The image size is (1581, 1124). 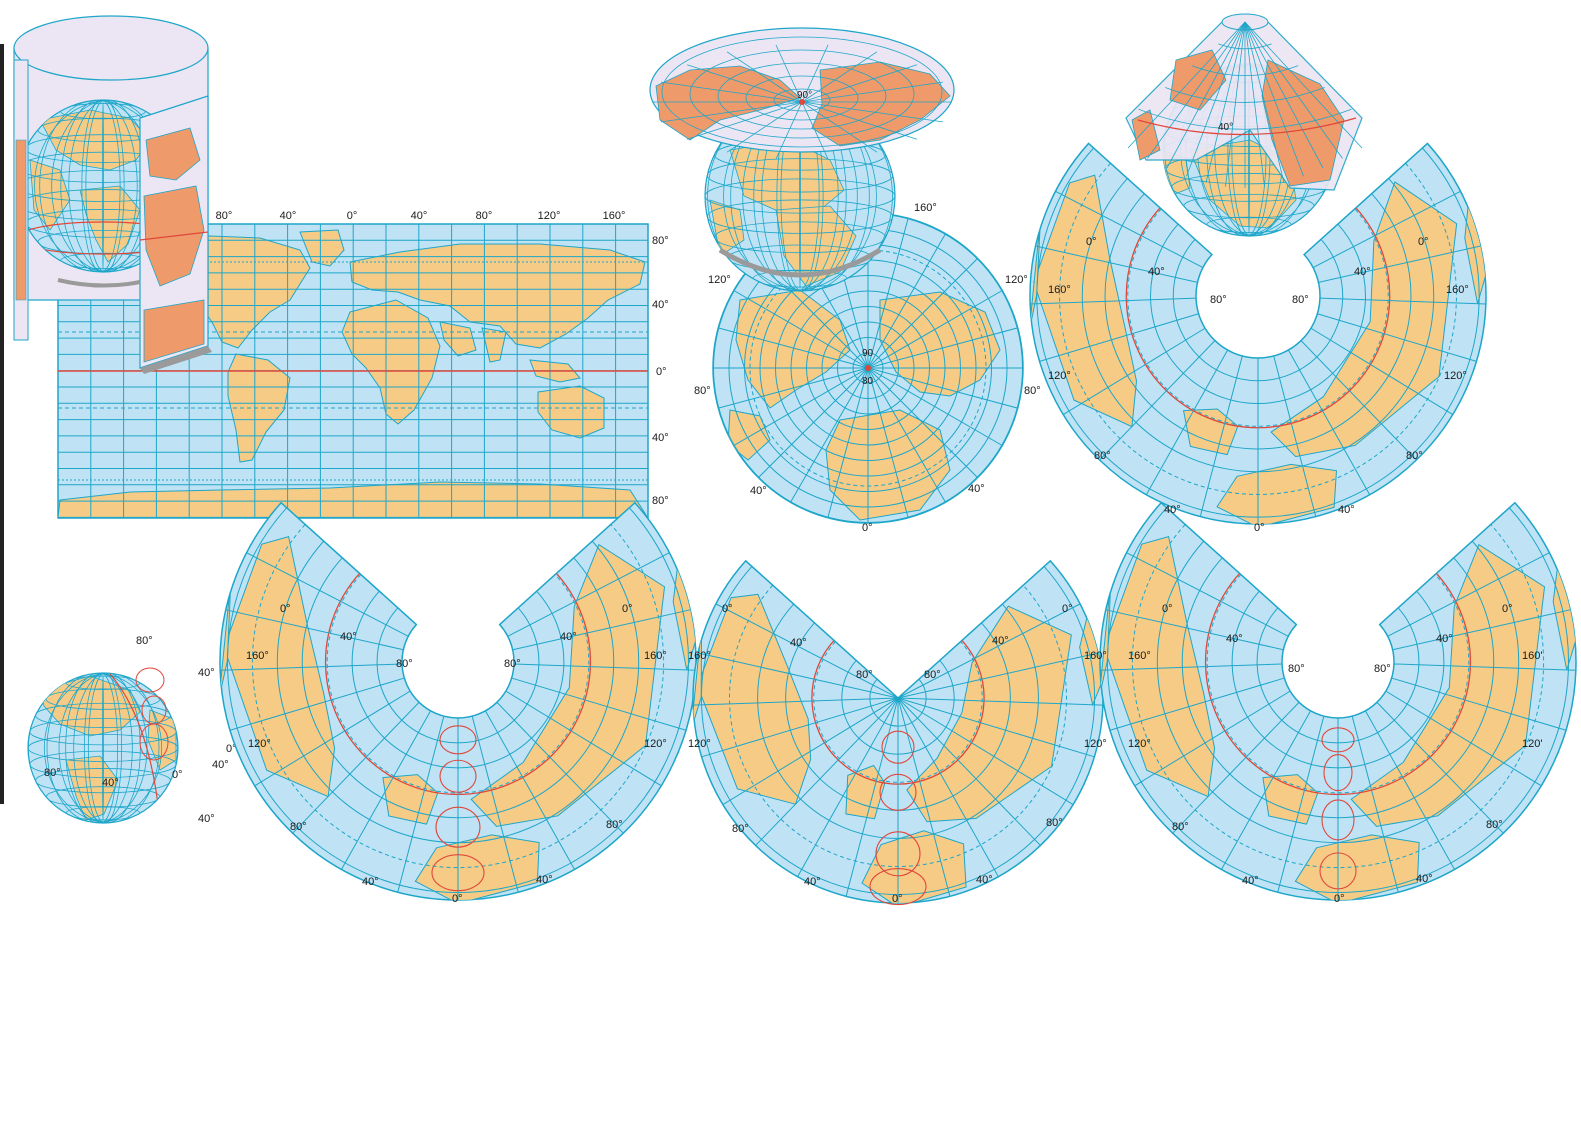 I want to click on azimuthal-label: 120°, so click(x=1016, y=280).